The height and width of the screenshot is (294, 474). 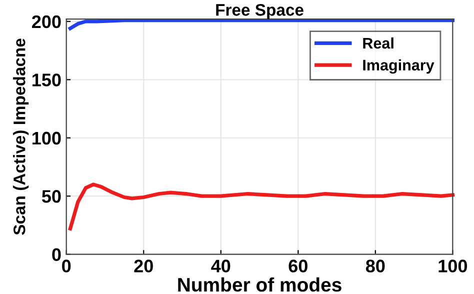 What do you see at coordinates (51, 196) in the screenshot?
I see `y-tick-label: 50` at bounding box center [51, 196].